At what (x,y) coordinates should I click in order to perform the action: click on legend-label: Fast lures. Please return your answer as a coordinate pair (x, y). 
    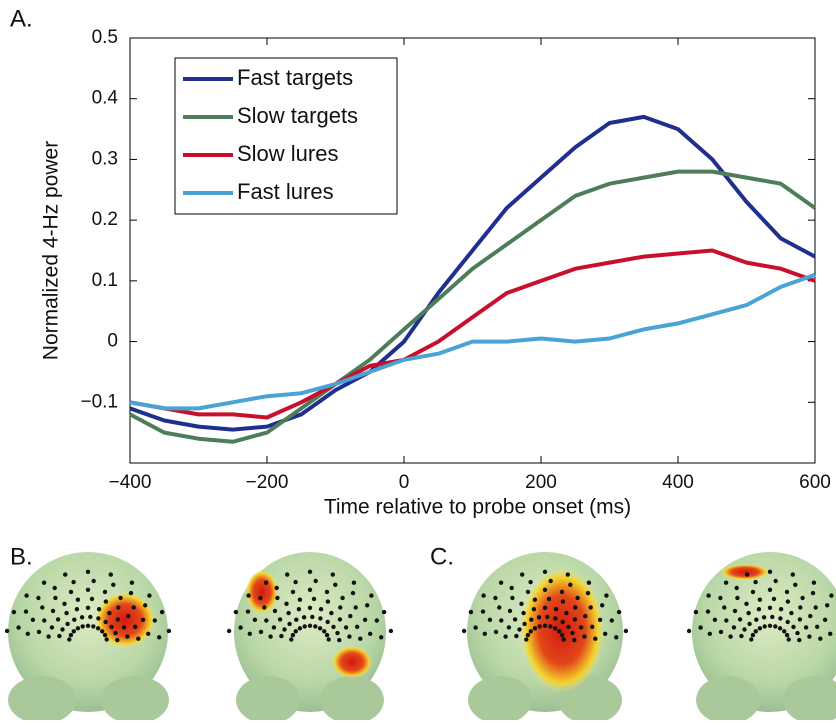
    Looking at the image, I should click on (285, 191).